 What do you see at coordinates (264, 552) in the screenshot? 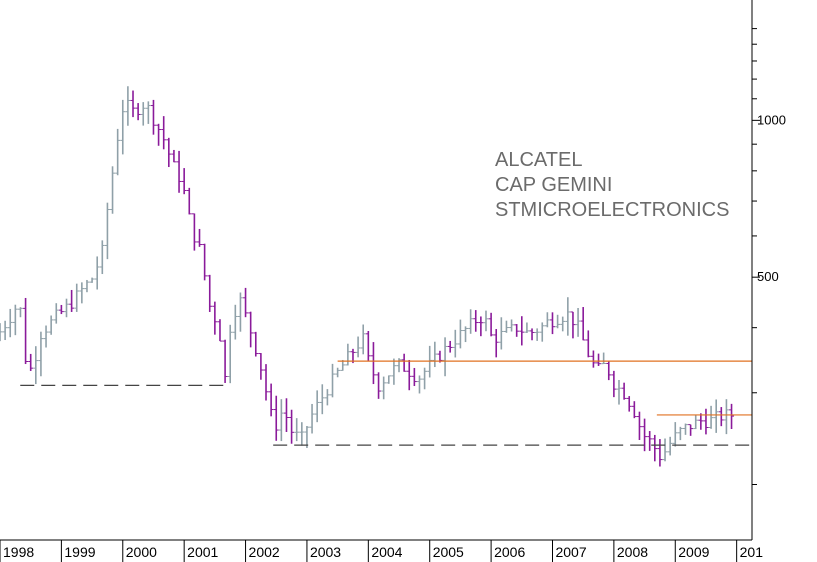
I see `x-tick-label: 2002` at bounding box center [264, 552].